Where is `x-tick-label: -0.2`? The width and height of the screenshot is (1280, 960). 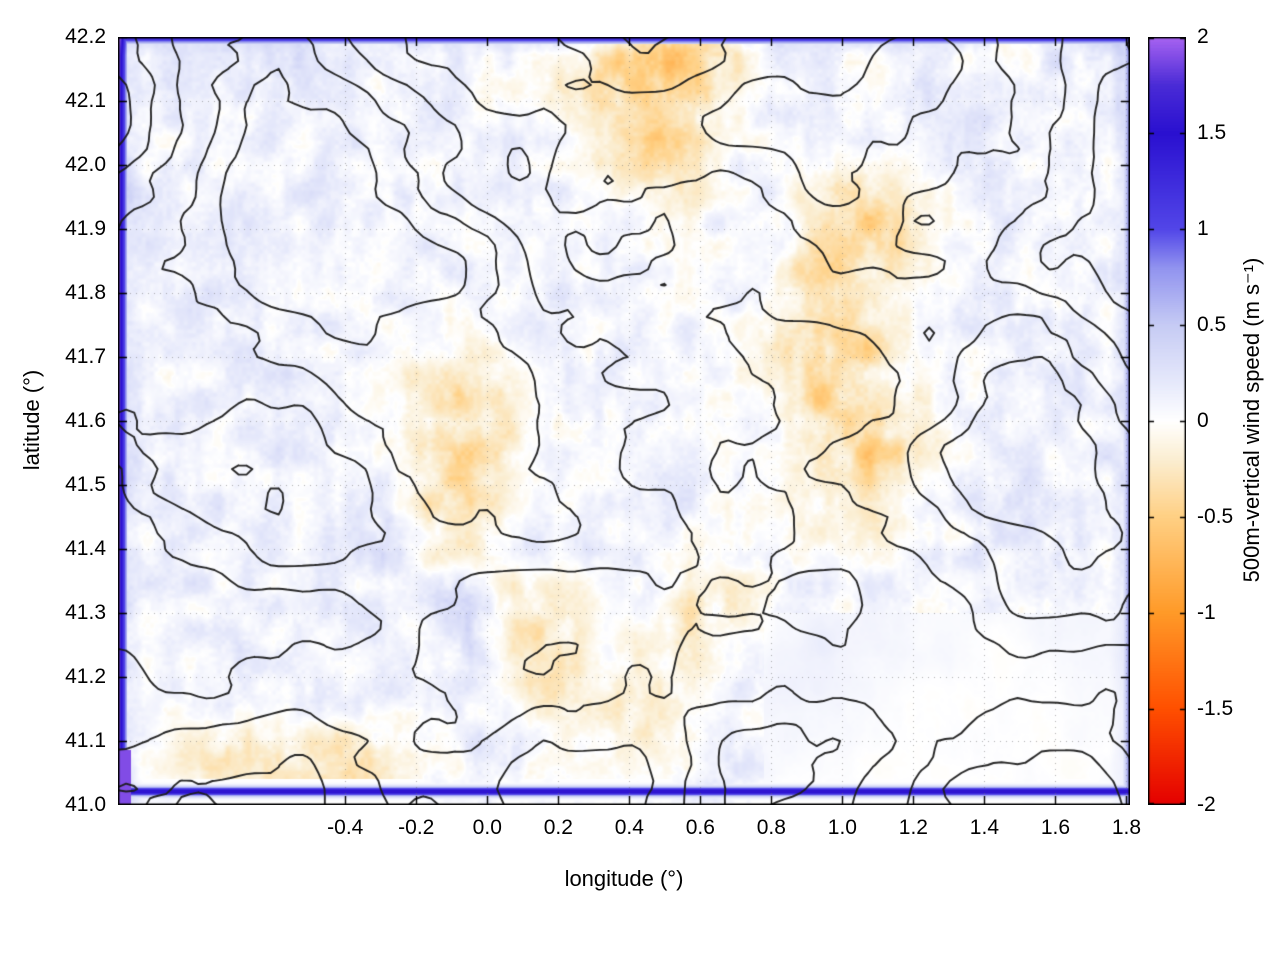 x-tick-label: -0.2 is located at coordinates (416, 827).